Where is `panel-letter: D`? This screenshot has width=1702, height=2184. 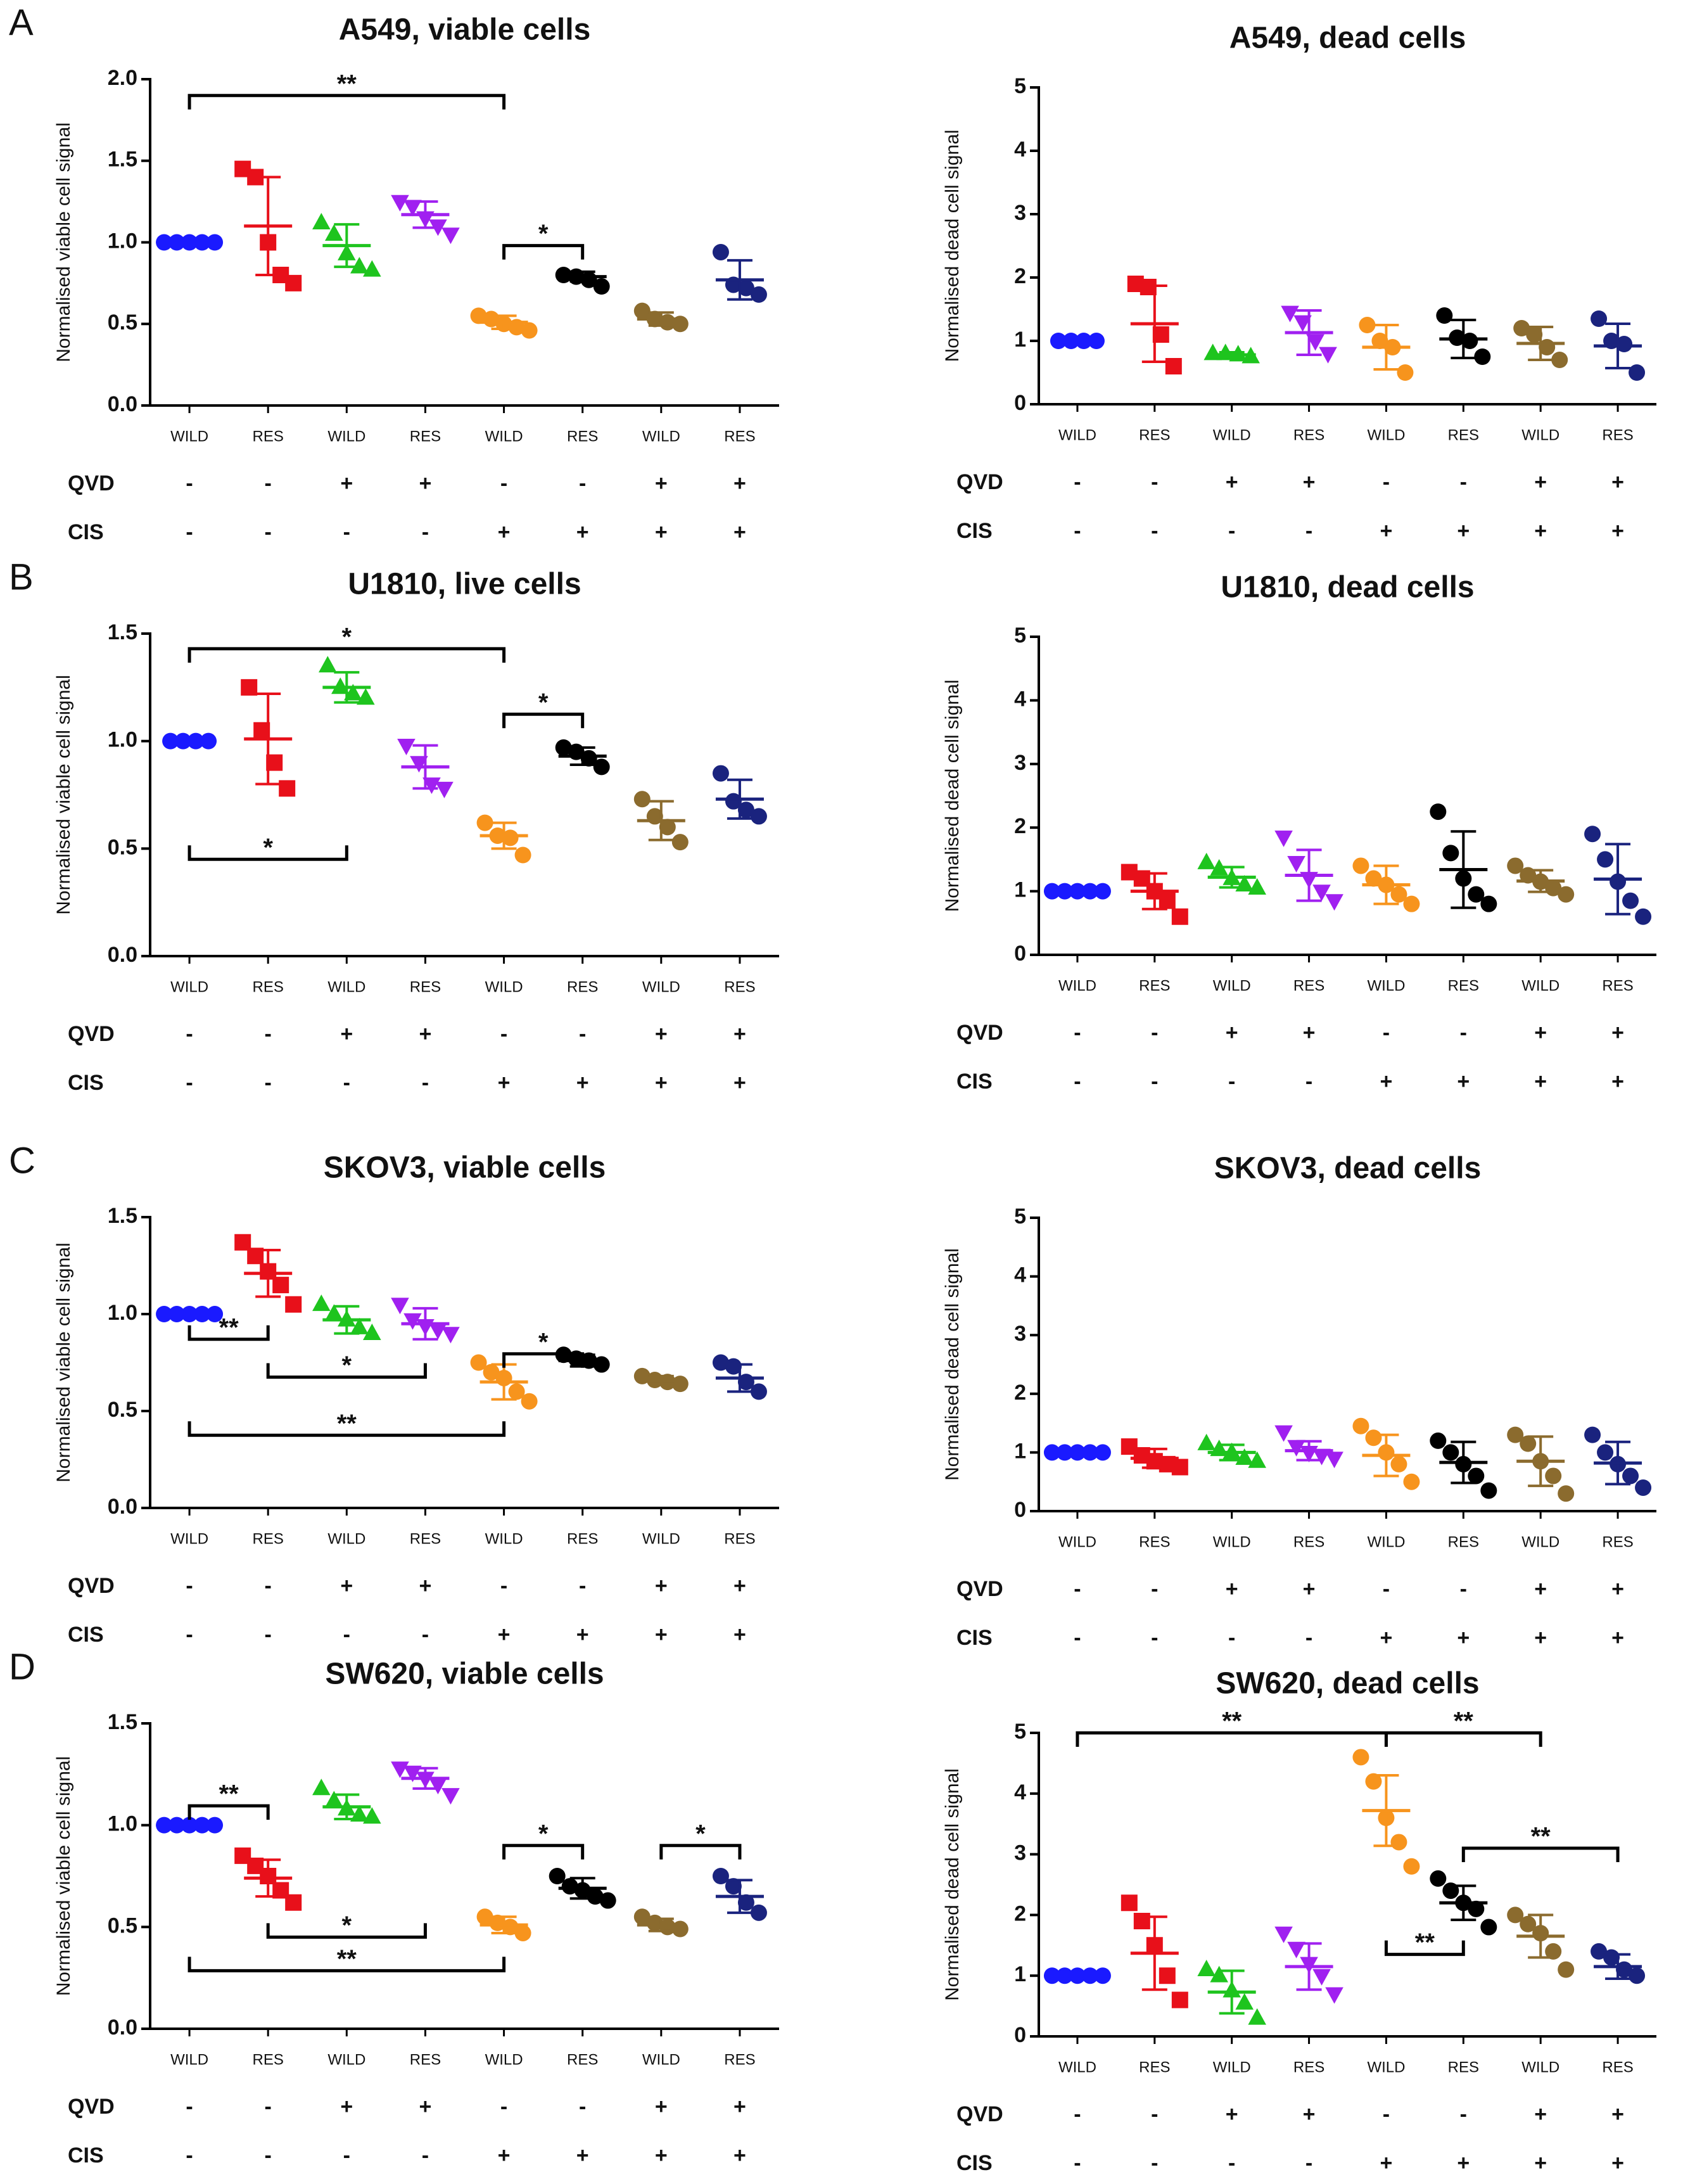 panel-letter: D is located at coordinates (22, 1666).